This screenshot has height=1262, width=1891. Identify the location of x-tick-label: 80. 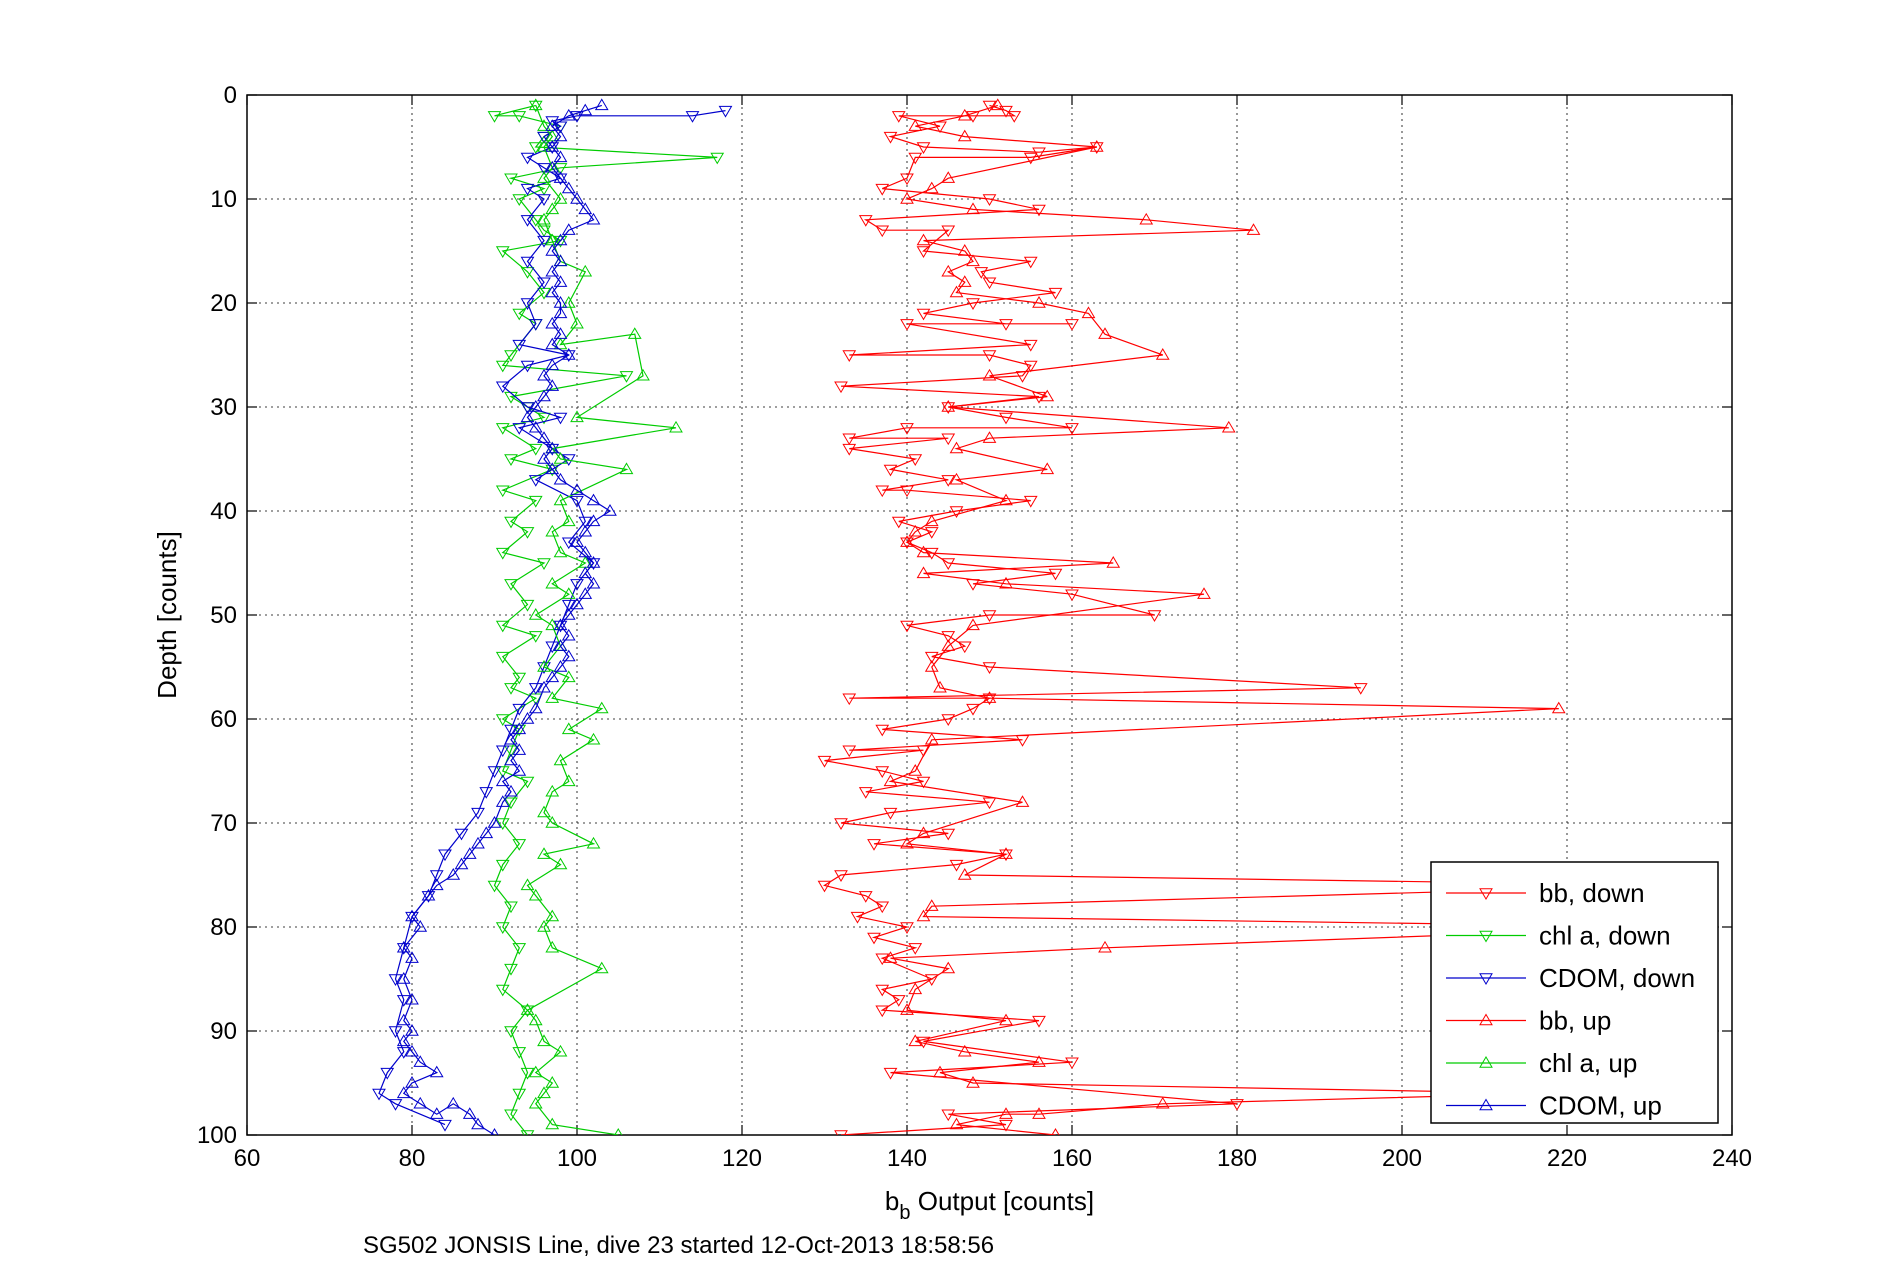
(412, 1158).